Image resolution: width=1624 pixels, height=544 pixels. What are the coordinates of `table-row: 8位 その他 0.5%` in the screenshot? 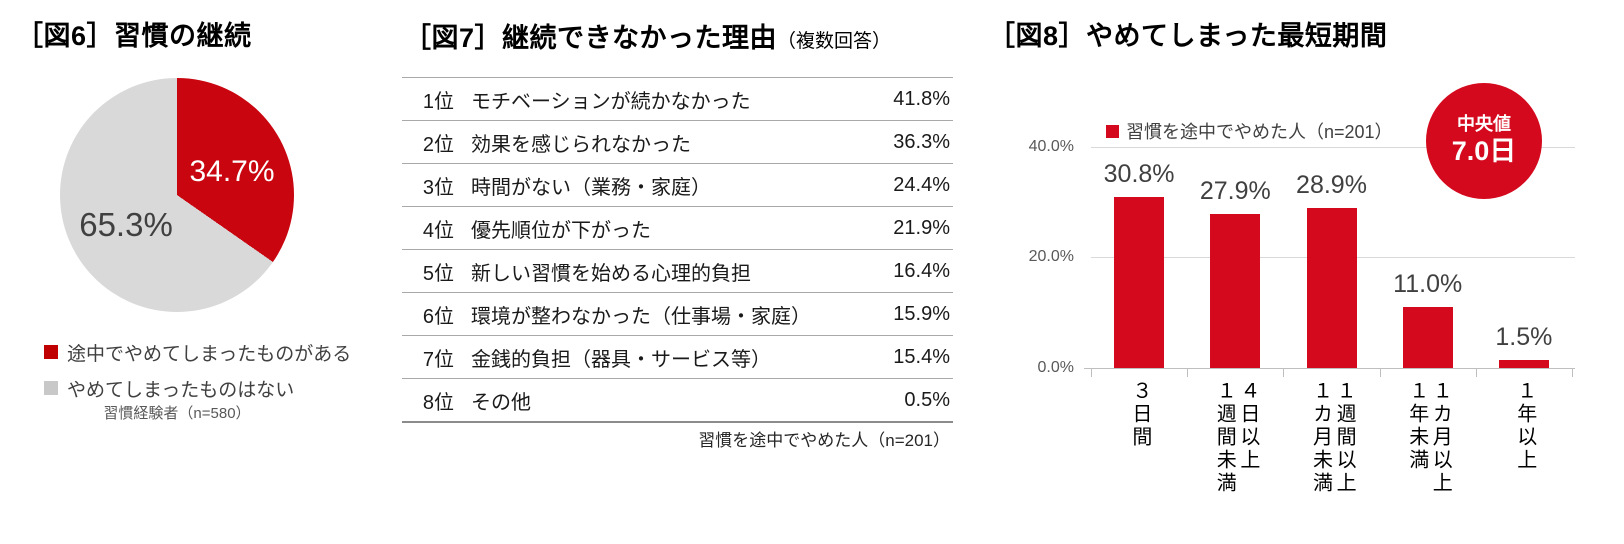 It's located at (677, 400).